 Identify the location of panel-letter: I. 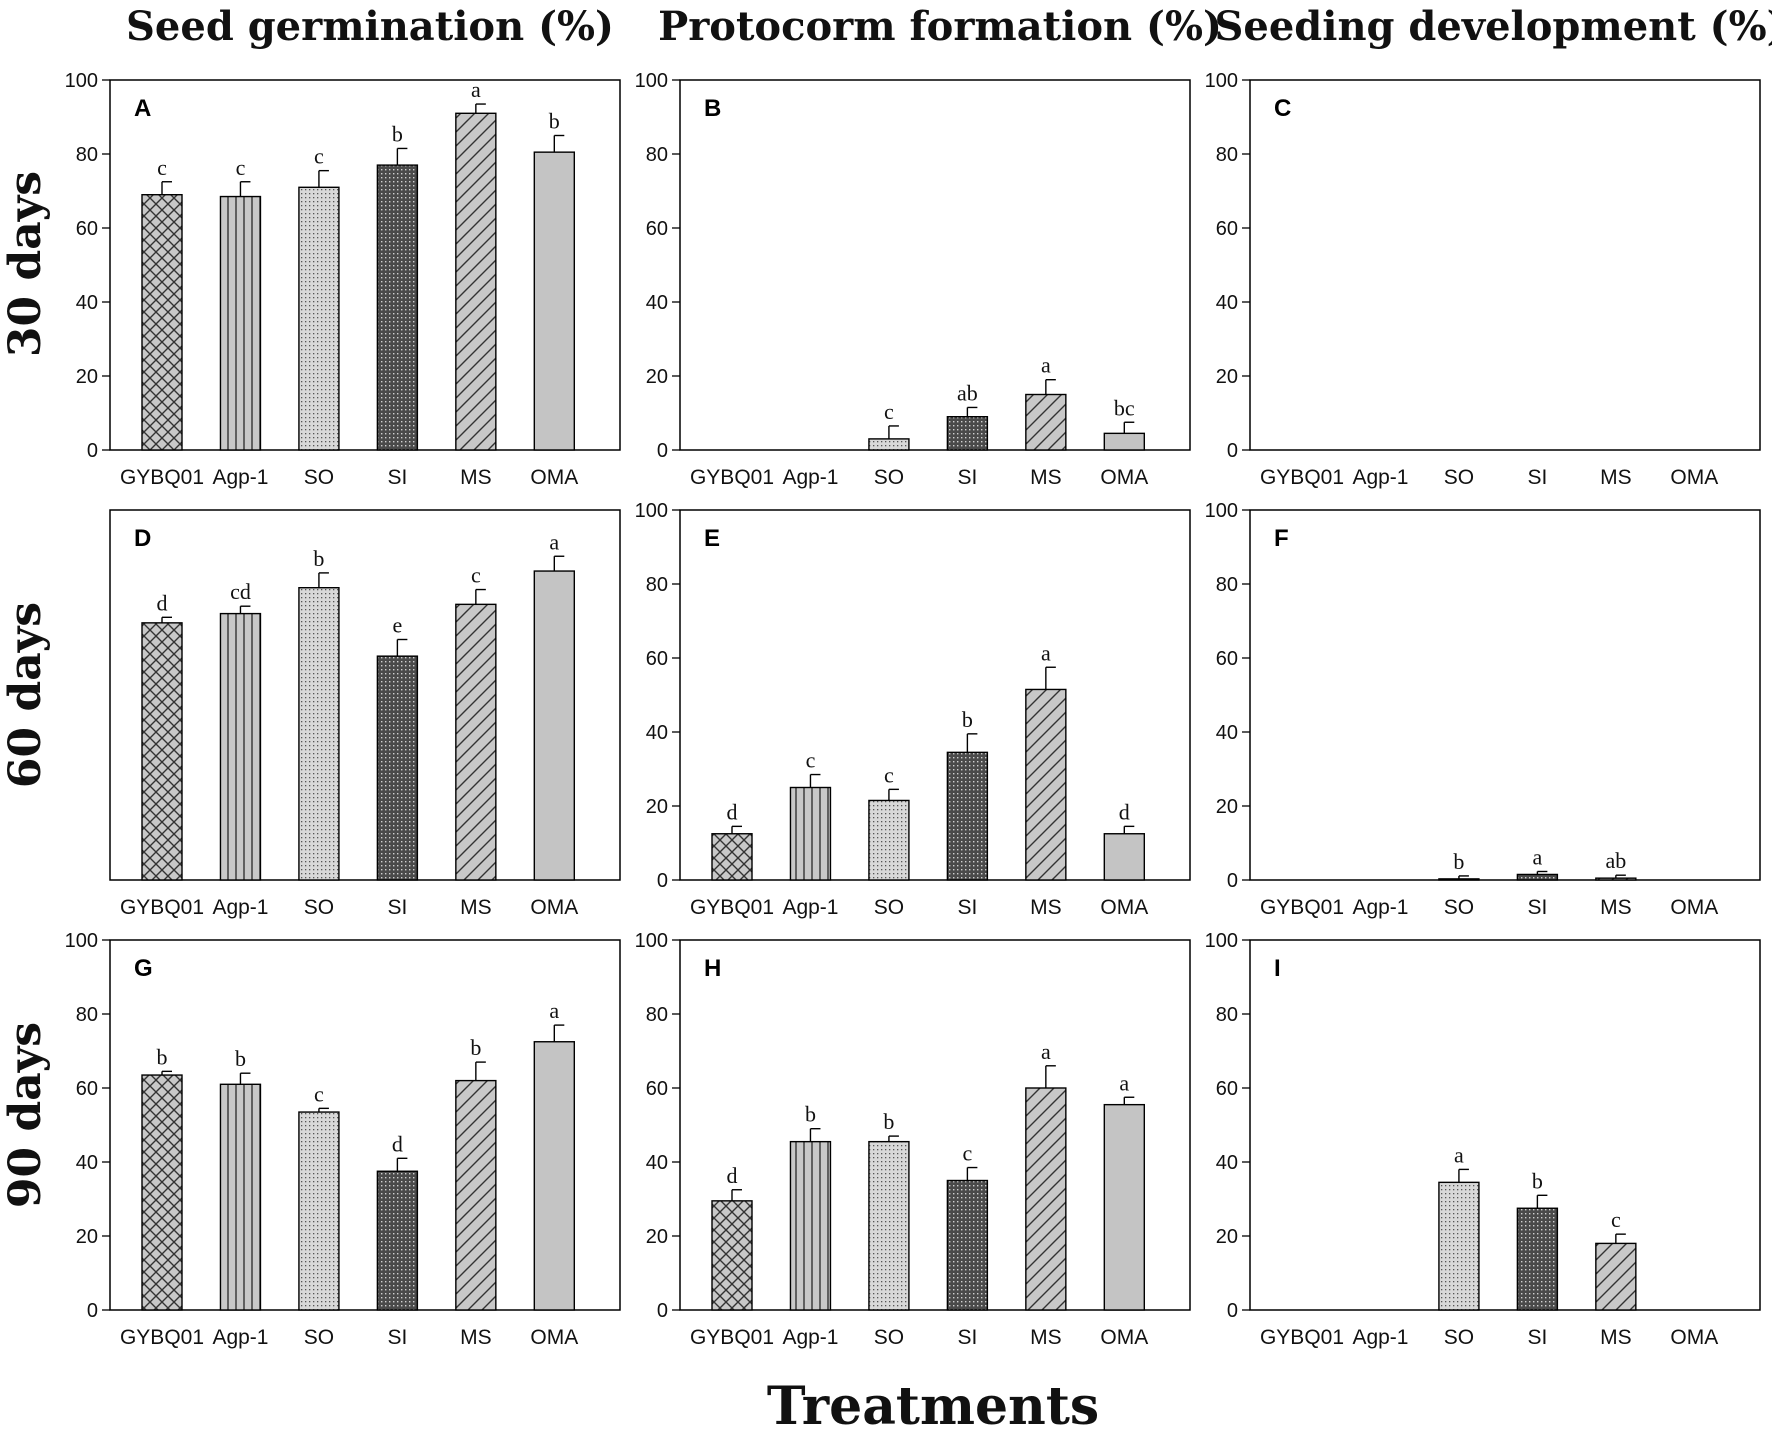
(1277, 968).